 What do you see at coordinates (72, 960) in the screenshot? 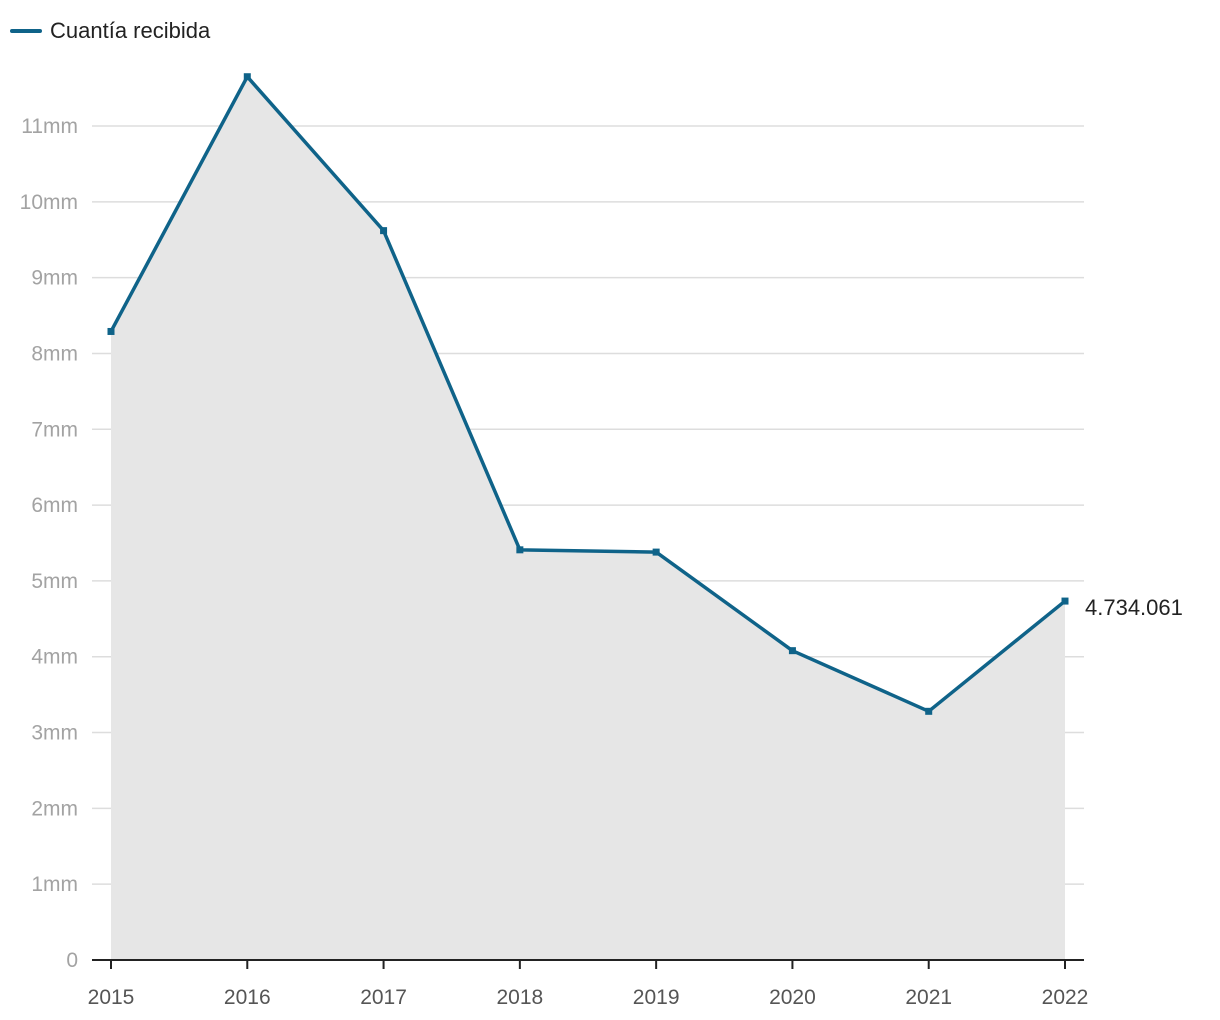
I see `y-tick-label: 0` at bounding box center [72, 960].